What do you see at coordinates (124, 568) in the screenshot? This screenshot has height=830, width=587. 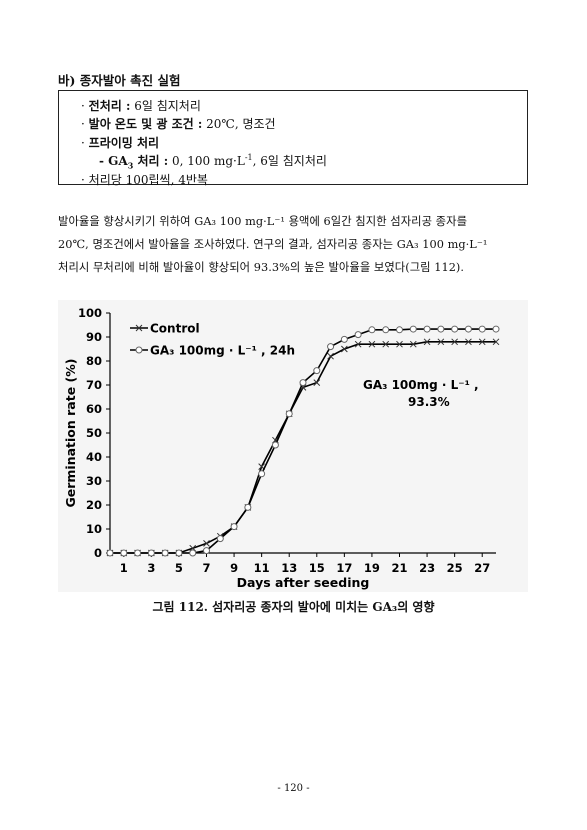 I see `x-tick-label: 1` at bounding box center [124, 568].